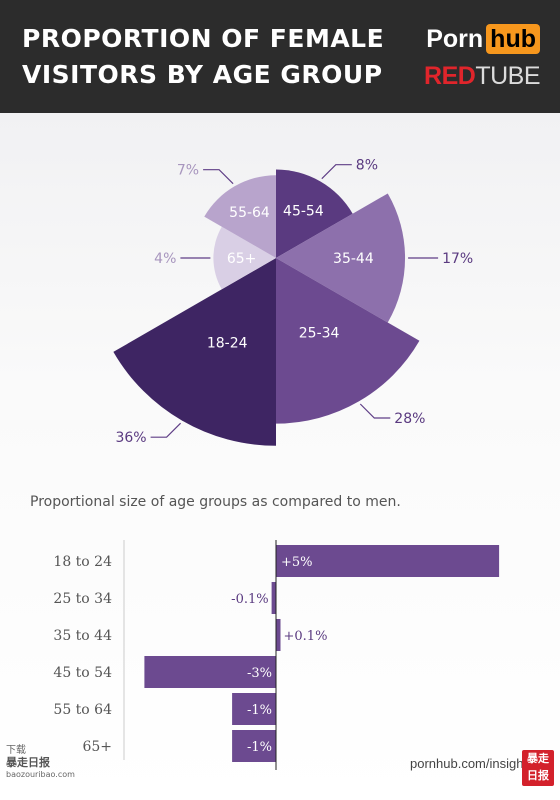 This screenshot has height=800, width=560. I want to click on bar-category-label: 18 to 24, so click(82, 562).